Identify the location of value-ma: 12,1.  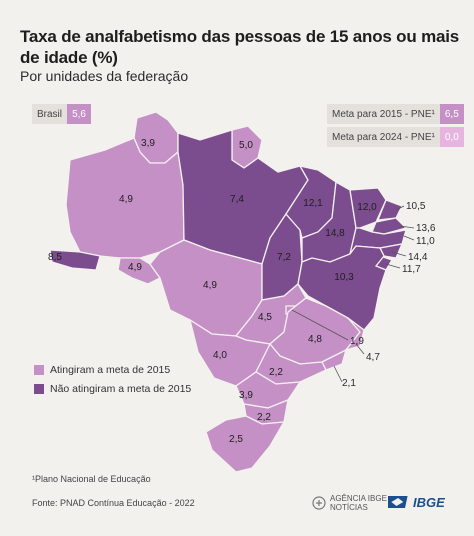
(313, 203).